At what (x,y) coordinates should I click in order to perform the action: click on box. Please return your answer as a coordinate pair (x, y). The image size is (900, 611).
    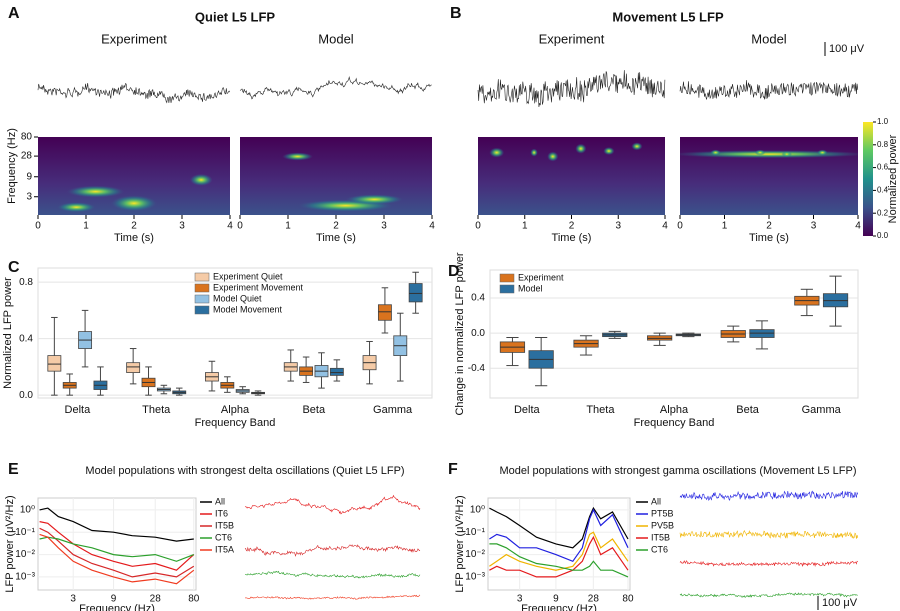
    Looking at the image, I should click on (415, 293).